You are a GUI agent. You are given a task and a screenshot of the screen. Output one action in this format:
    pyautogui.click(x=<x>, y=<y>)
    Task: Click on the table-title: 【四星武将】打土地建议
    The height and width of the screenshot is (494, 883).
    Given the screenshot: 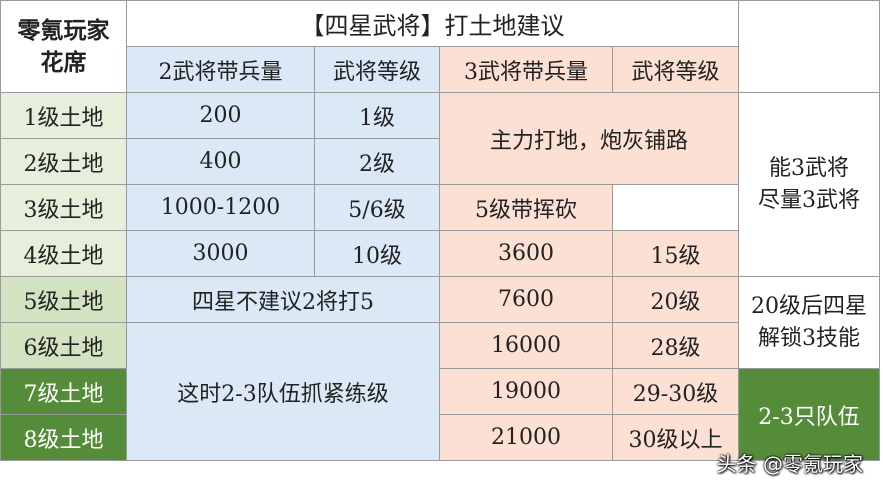 What is the action you would take?
    pyautogui.click(x=432, y=23)
    